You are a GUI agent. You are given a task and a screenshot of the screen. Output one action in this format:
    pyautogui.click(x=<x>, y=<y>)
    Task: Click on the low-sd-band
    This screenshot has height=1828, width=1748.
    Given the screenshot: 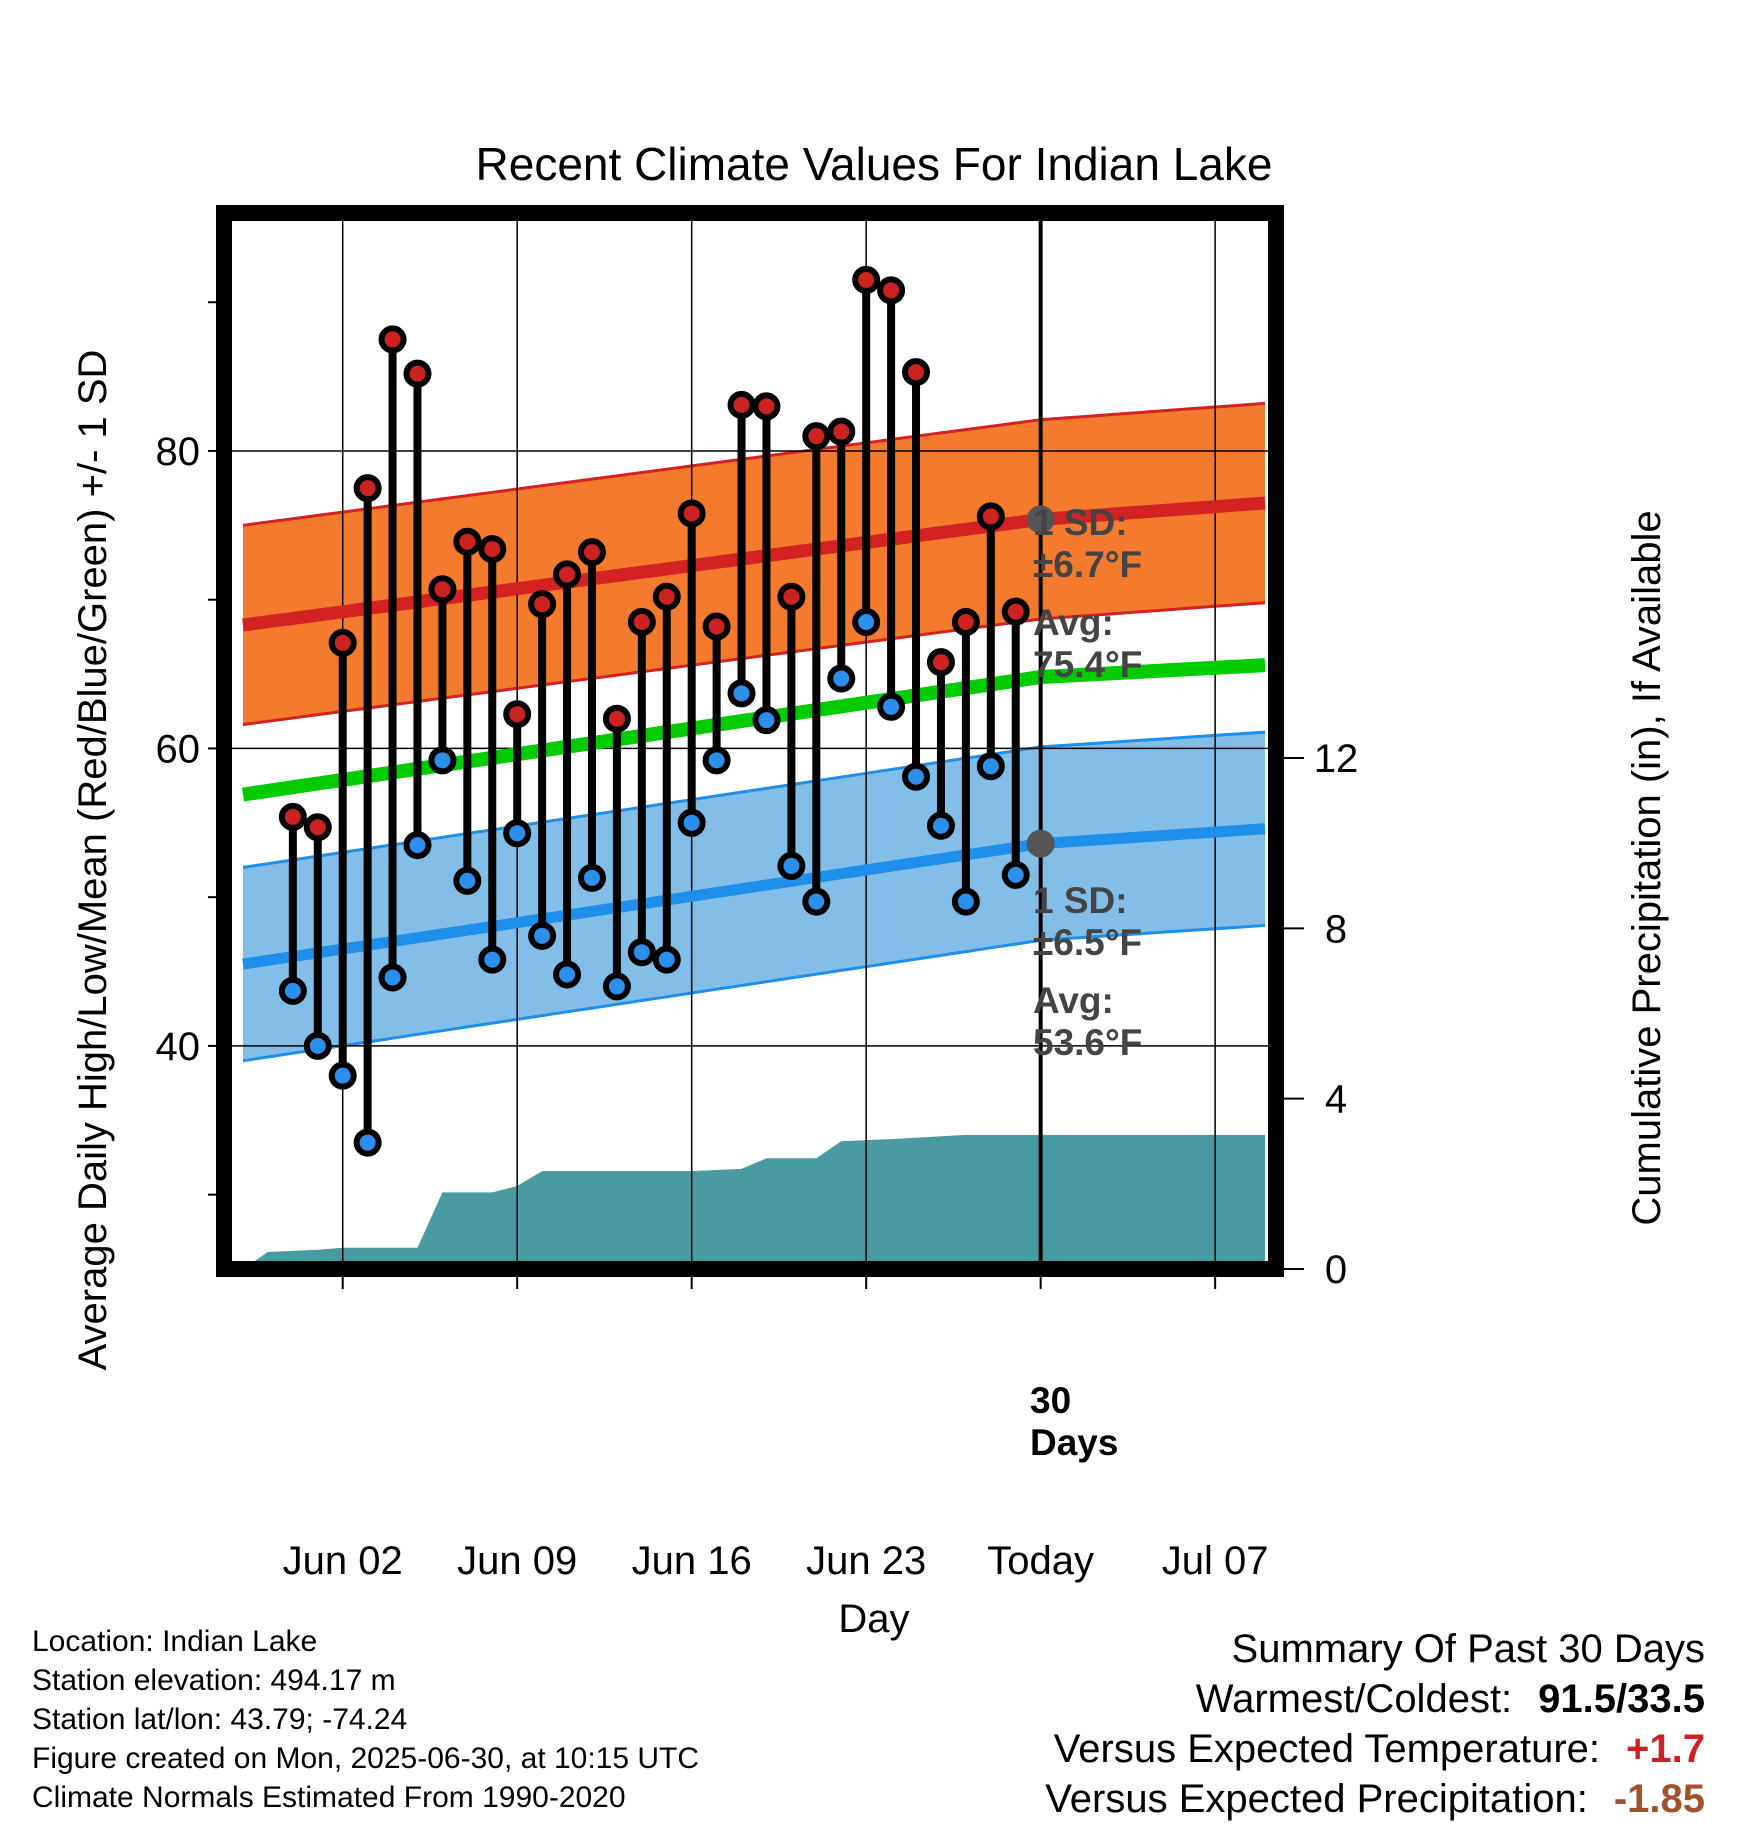 What is the action you would take?
    pyautogui.click(x=754, y=896)
    